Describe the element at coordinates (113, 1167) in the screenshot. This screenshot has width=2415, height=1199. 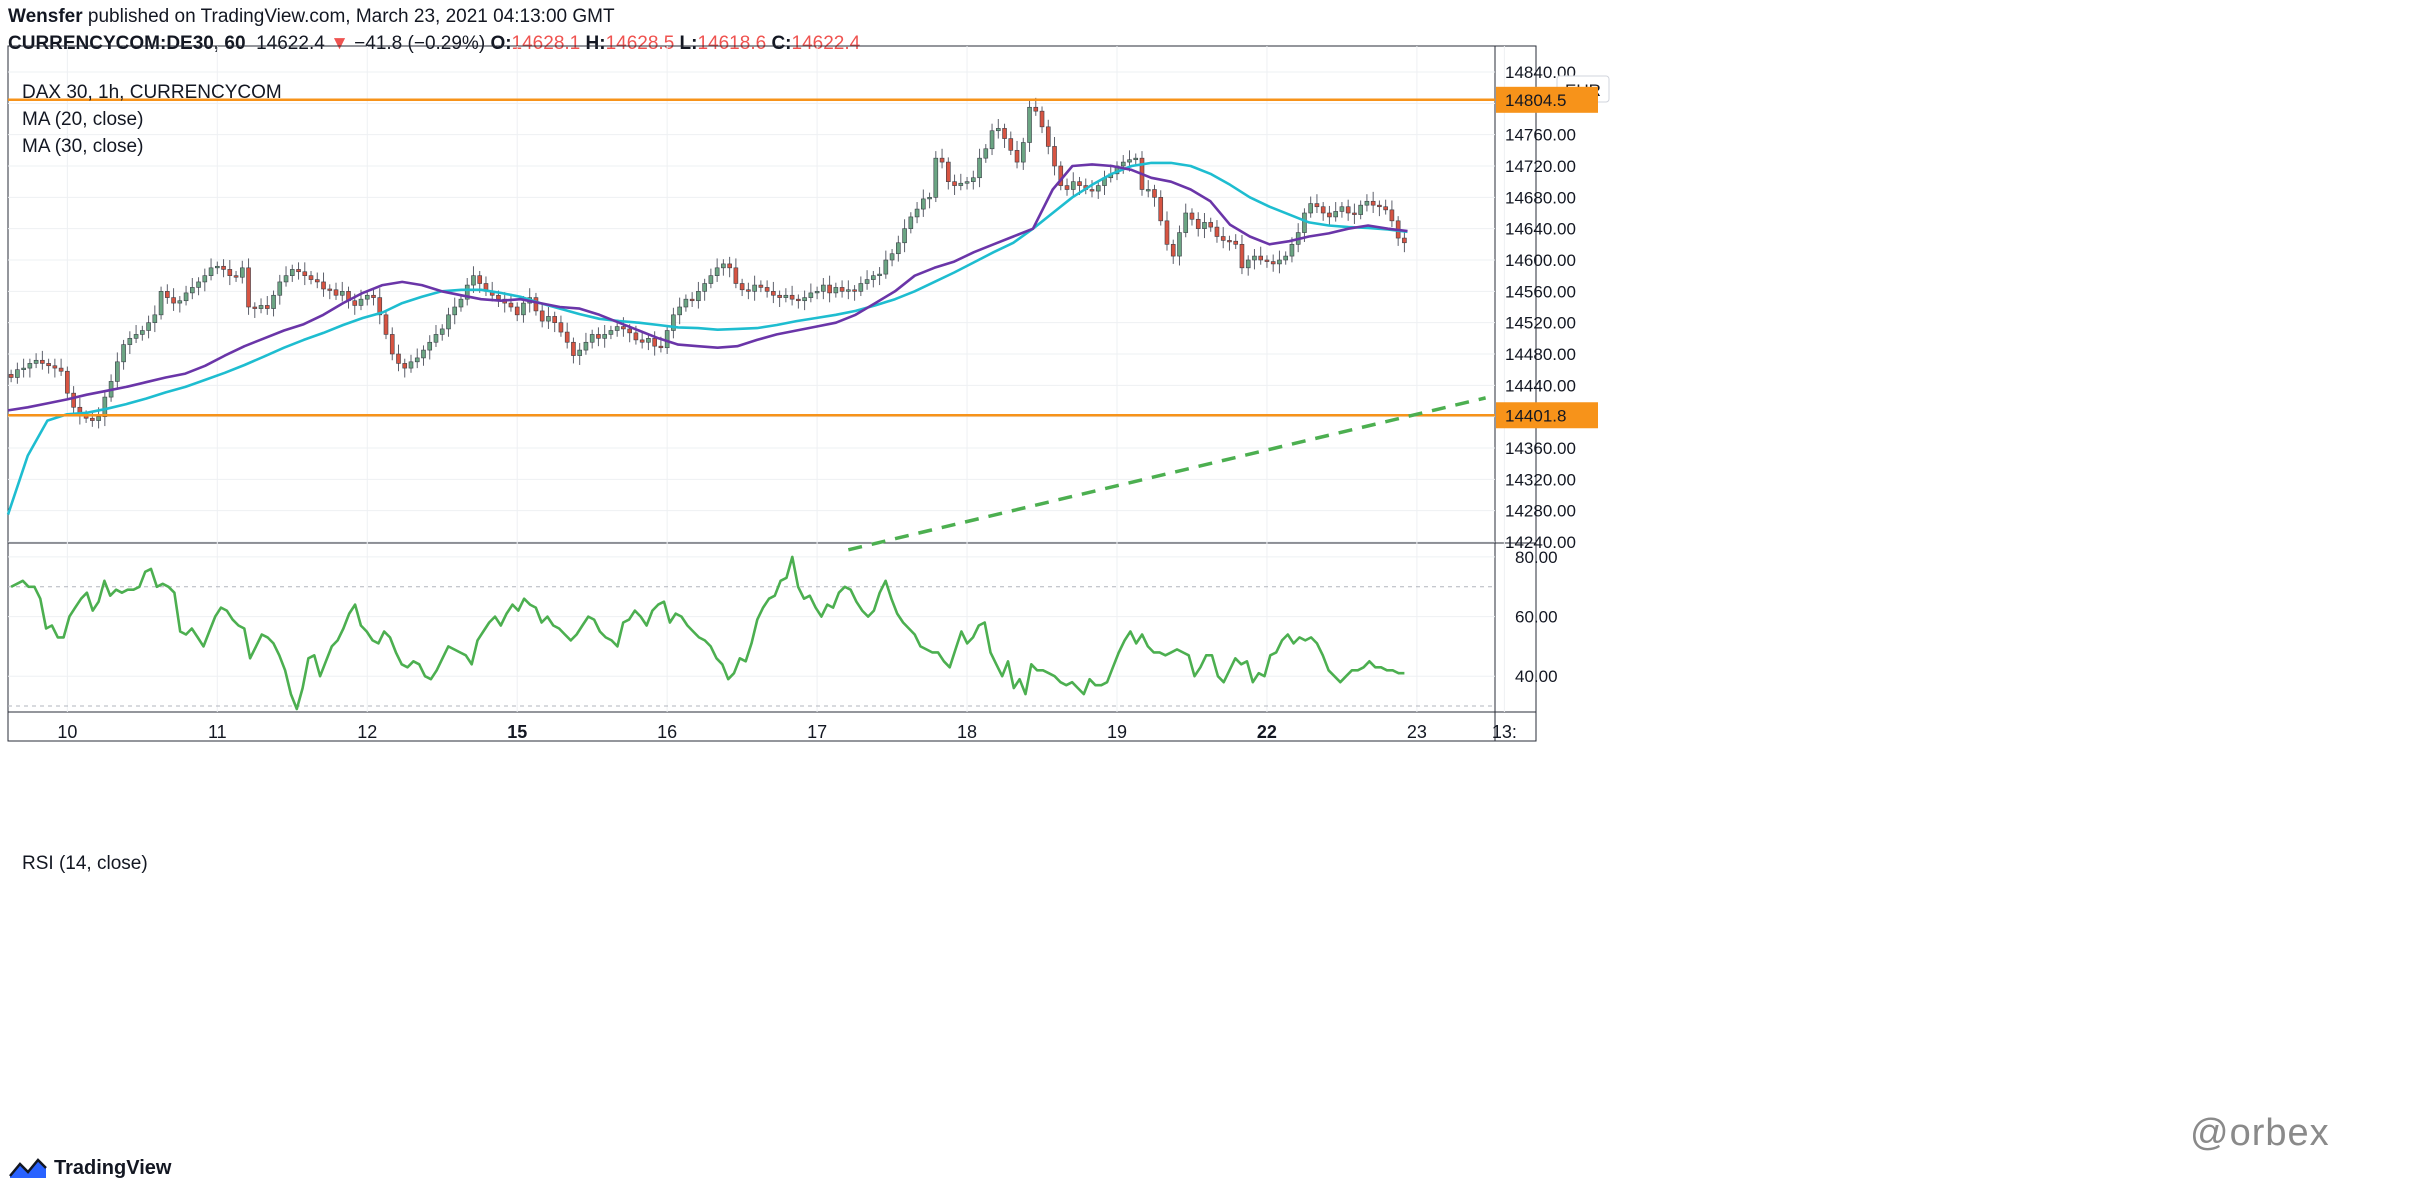
I see `brand-name: TradingView` at that location.